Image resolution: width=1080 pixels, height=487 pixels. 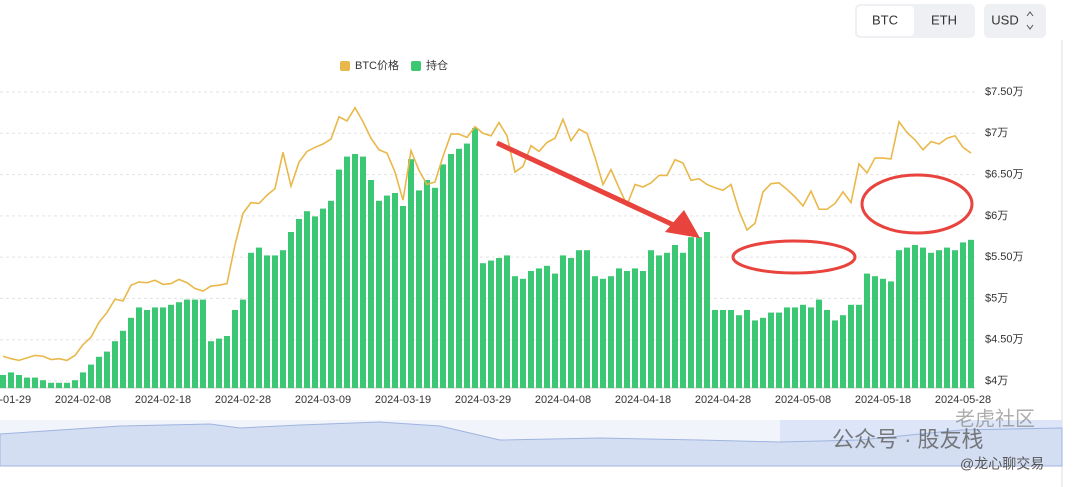 What do you see at coordinates (996, 381) in the screenshot?
I see `y-tick-label: $4万` at bounding box center [996, 381].